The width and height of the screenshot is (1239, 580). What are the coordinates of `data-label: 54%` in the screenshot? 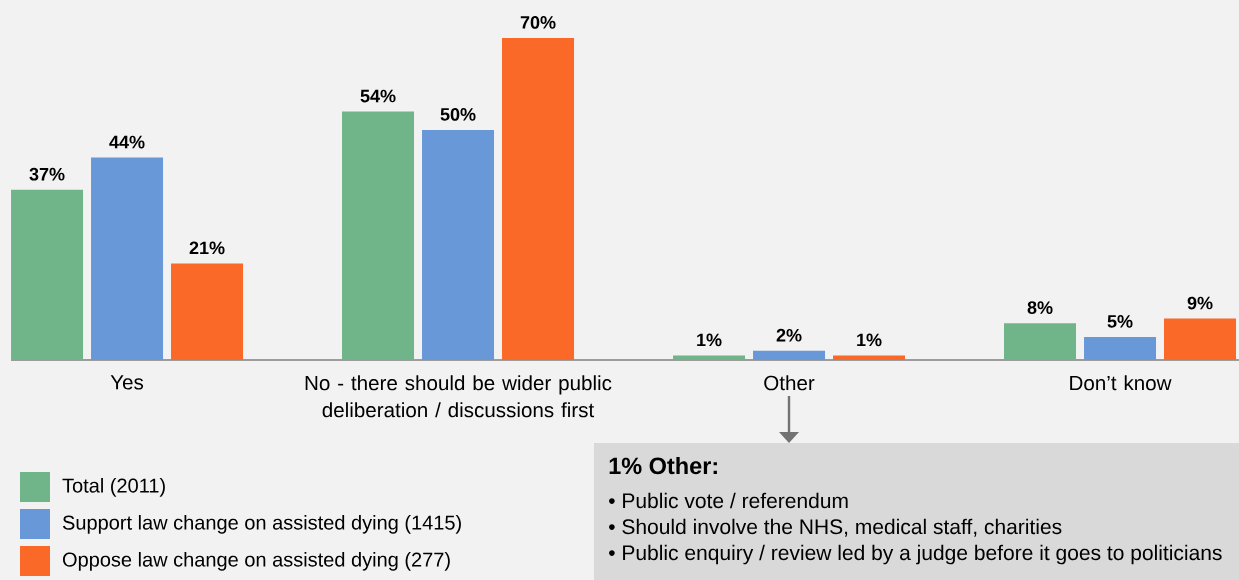 It's located at (378, 96).